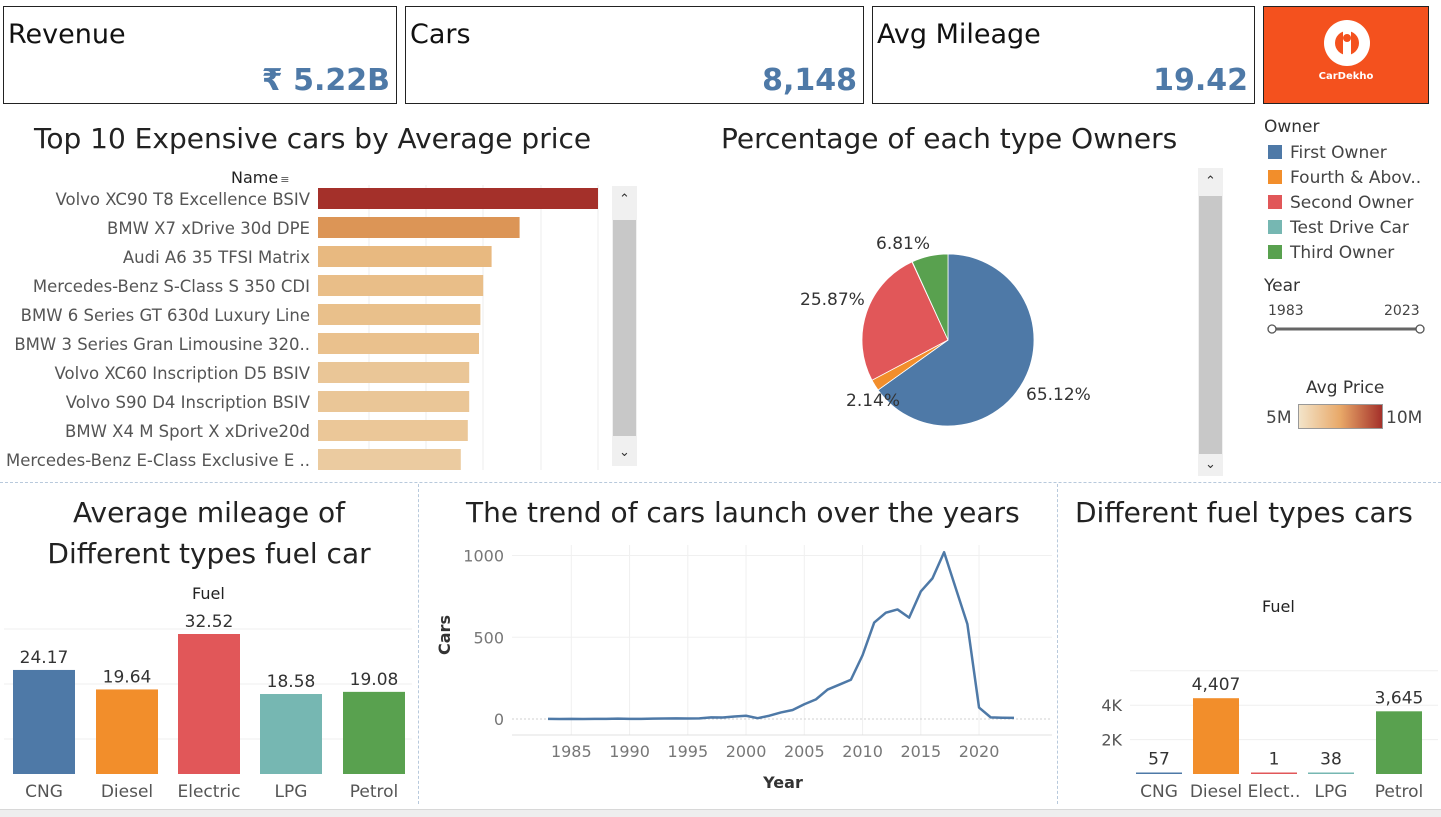  Describe the element at coordinates (1210, 325) in the screenshot. I see `owners-scroll-thumb` at that location.